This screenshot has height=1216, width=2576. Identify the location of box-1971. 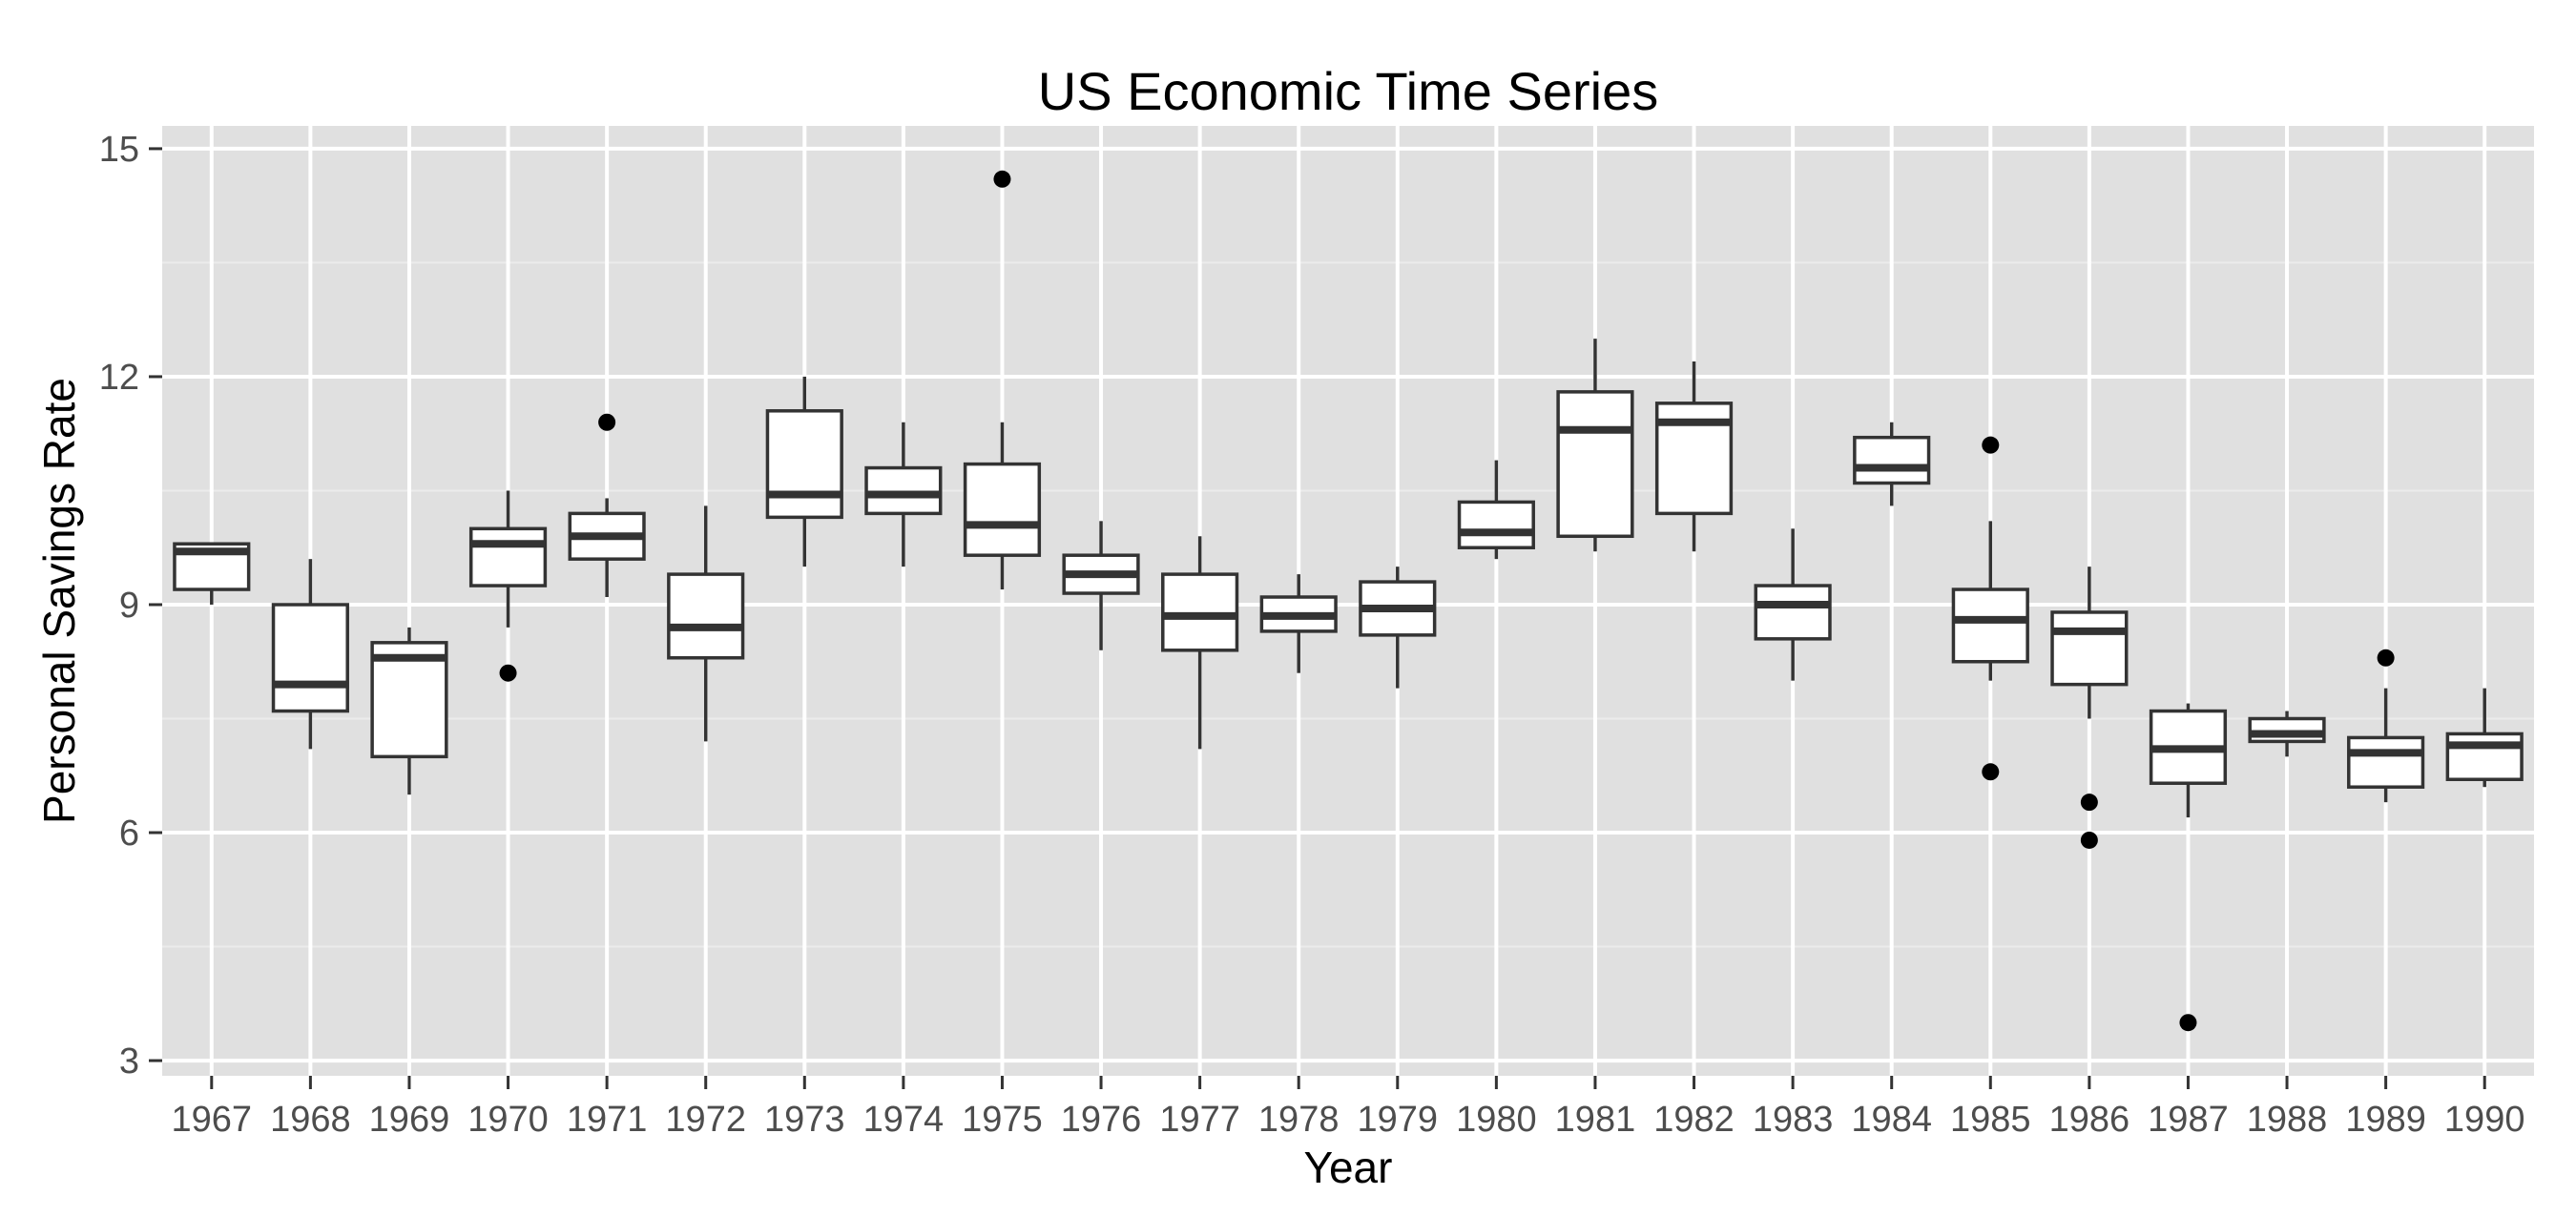
(607, 506).